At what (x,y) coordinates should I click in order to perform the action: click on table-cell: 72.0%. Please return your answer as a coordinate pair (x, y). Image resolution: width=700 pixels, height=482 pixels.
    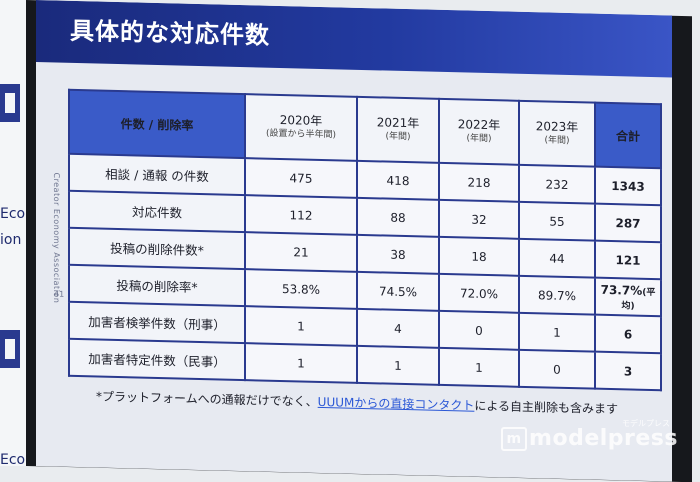
    Looking at the image, I should click on (479, 293).